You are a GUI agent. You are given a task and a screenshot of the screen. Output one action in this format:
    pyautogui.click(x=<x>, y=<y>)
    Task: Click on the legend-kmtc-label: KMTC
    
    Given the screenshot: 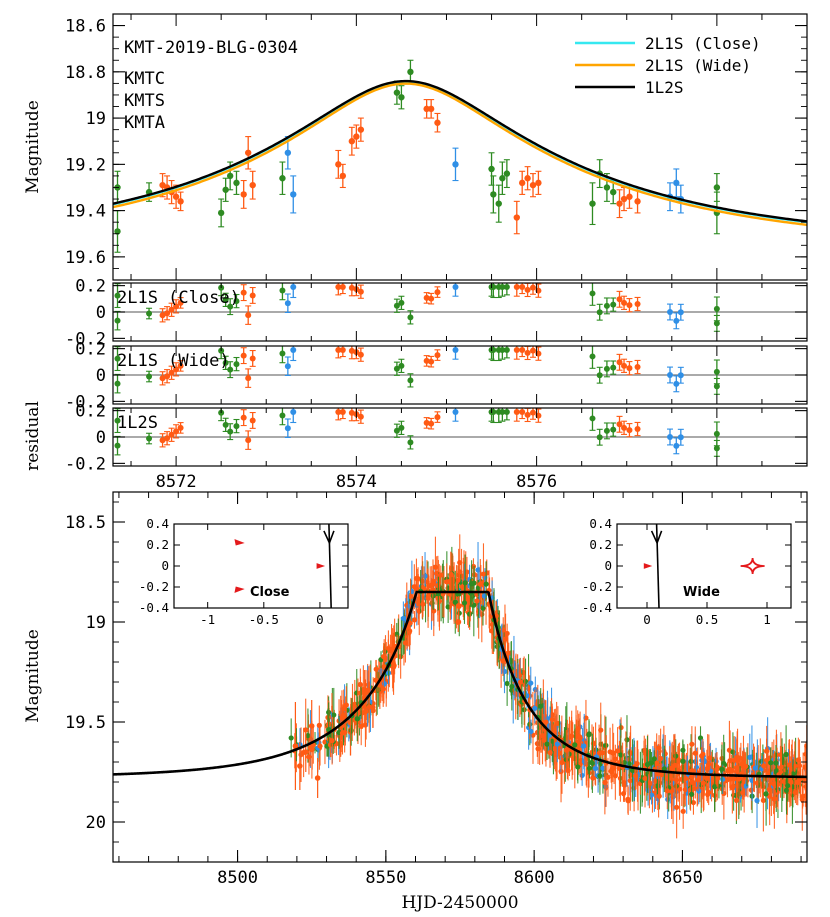 What is the action you would take?
    pyautogui.click(x=144, y=79)
    